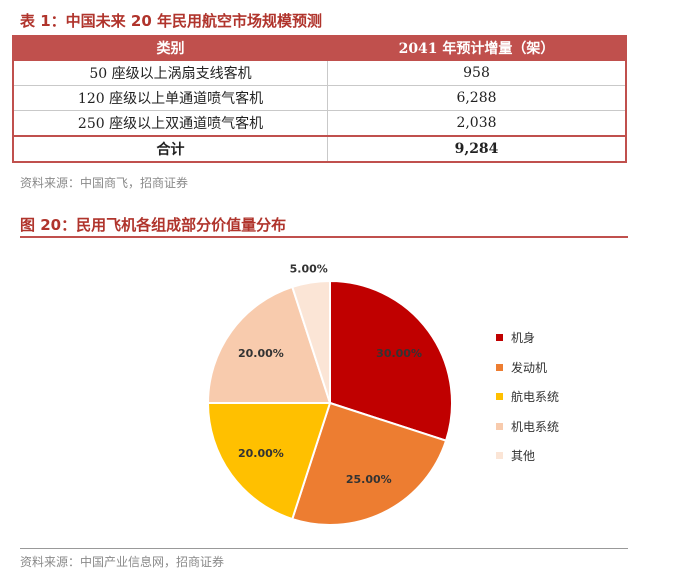  What do you see at coordinates (477, 73) in the screenshot?
I see `row-value: 958` at bounding box center [477, 73].